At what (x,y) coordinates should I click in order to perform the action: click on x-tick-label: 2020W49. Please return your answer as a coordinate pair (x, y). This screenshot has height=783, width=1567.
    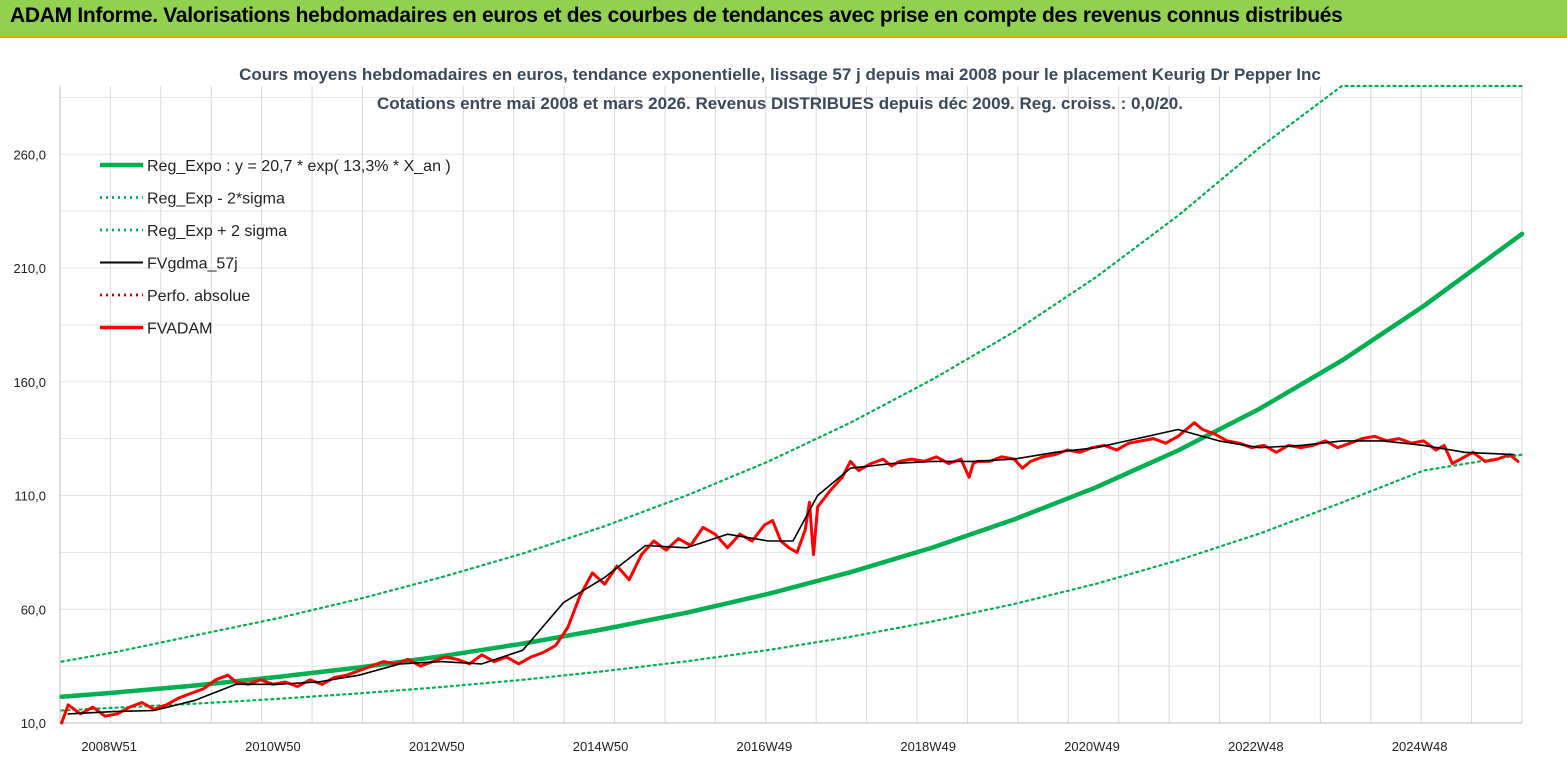
    Looking at the image, I should click on (1092, 746).